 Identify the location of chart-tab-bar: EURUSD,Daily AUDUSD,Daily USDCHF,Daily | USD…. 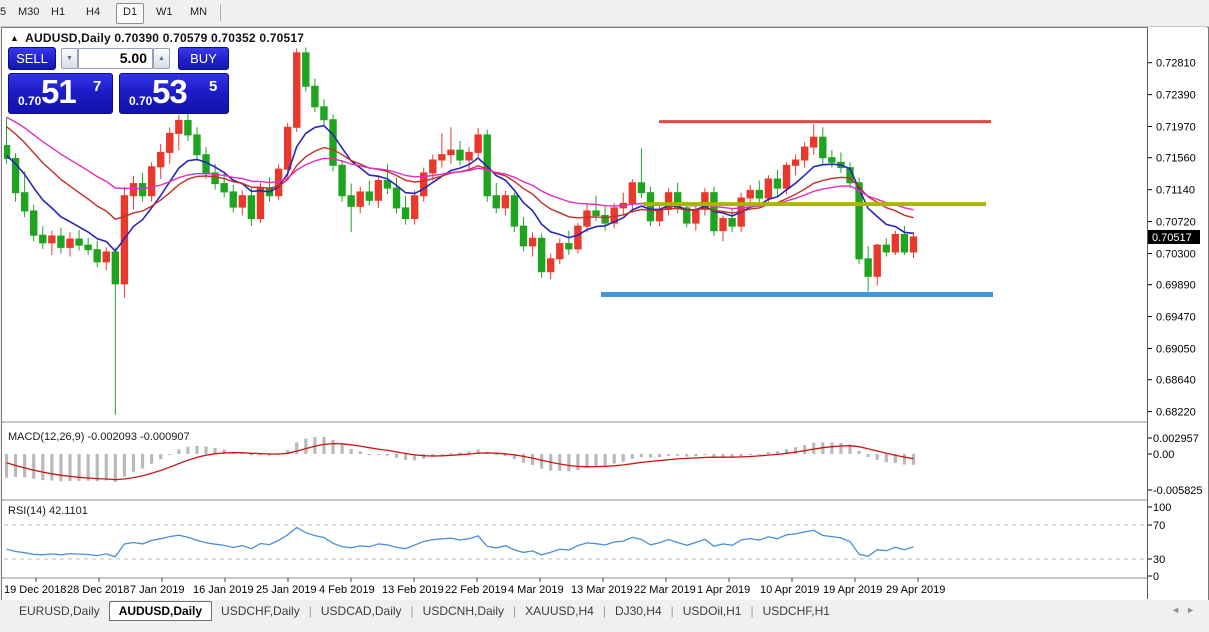
(604, 611).